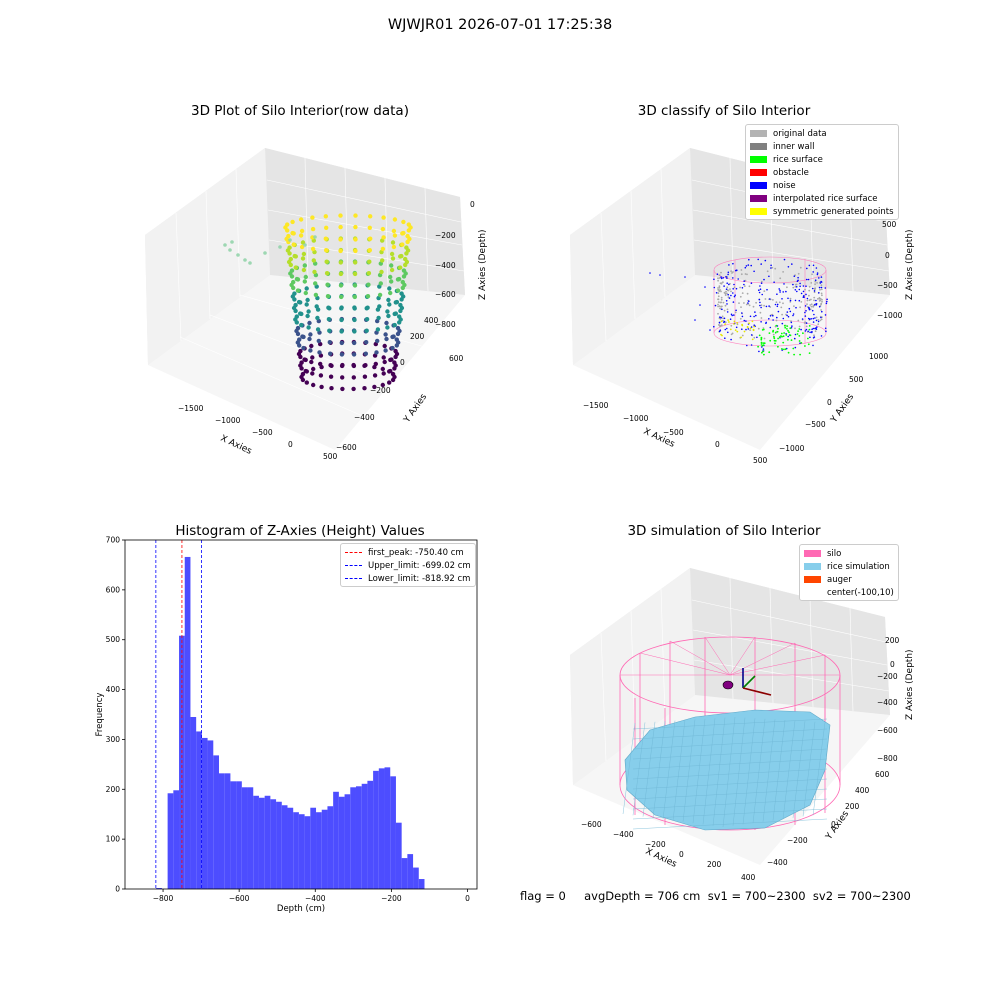 Image resolution: width=1000 pixels, height=1000 pixels. Describe the element at coordinates (822, 198) in the screenshot. I see `legend-entry: interpolated rice surface` at that location.